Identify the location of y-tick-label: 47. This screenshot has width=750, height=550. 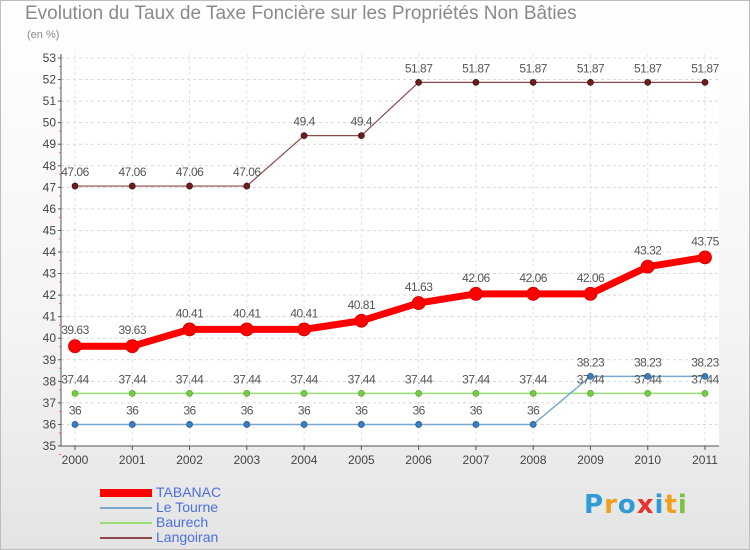
(50, 187).